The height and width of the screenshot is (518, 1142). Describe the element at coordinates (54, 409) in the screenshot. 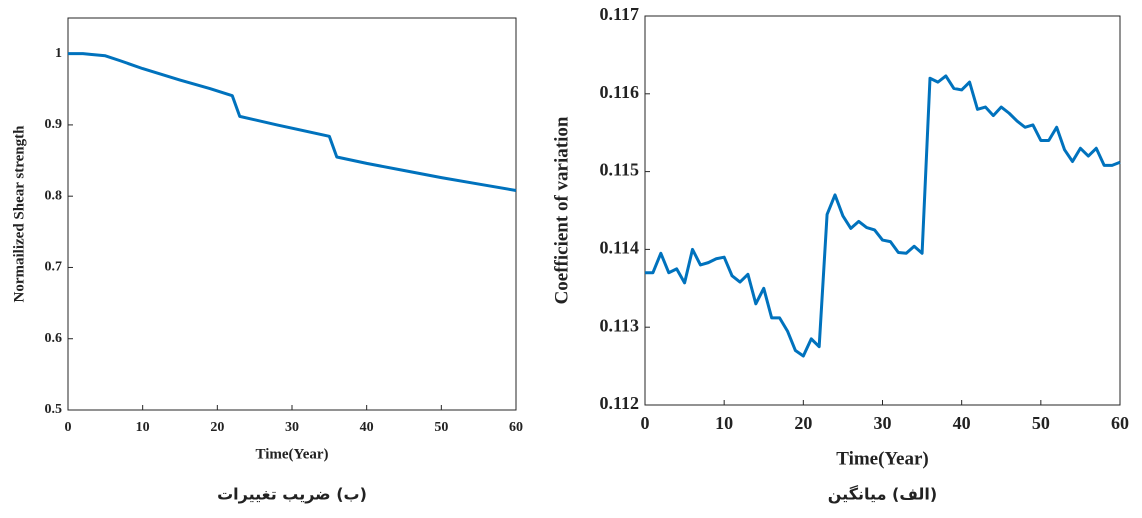

I see `y-tick-label: 0.5` at that location.